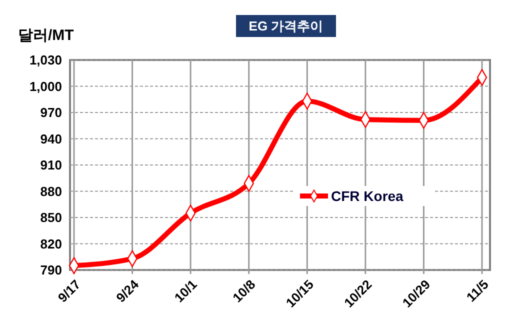 This screenshot has width=527, height=335. Describe the element at coordinates (367, 196) in the screenshot. I see `legend-label: CFR Korea` at that location.